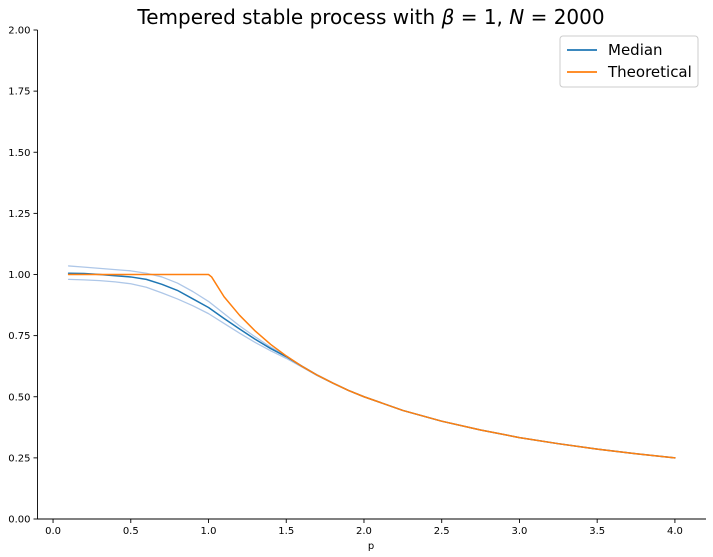  Describe the element at coordinates (516, 17) in the screenshot. I see `chart-title-n: N` at that location.